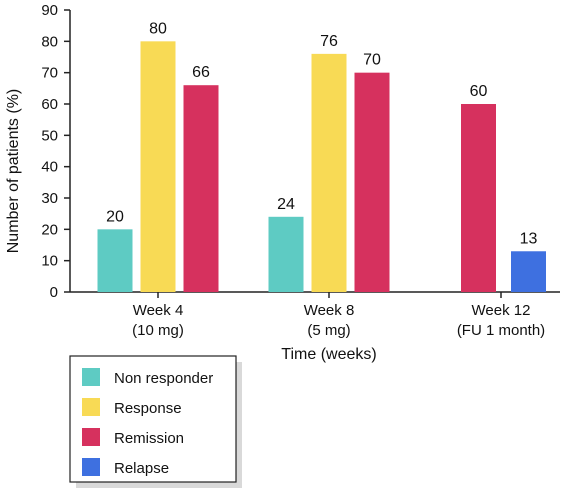 Image resolution: width=566 pixels, height=491 pixels. I want to click on y-tick-label: 30, so click(49, 198).